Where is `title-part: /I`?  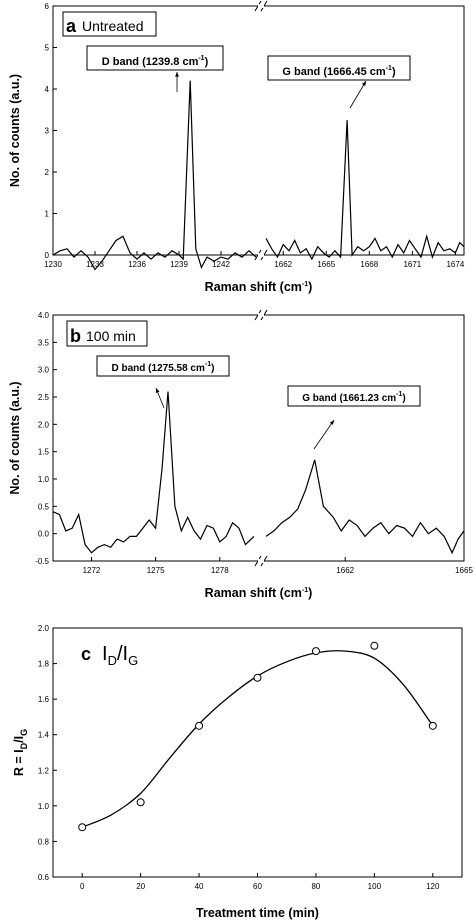 title-part: /I is located at coordinates (122, 654).